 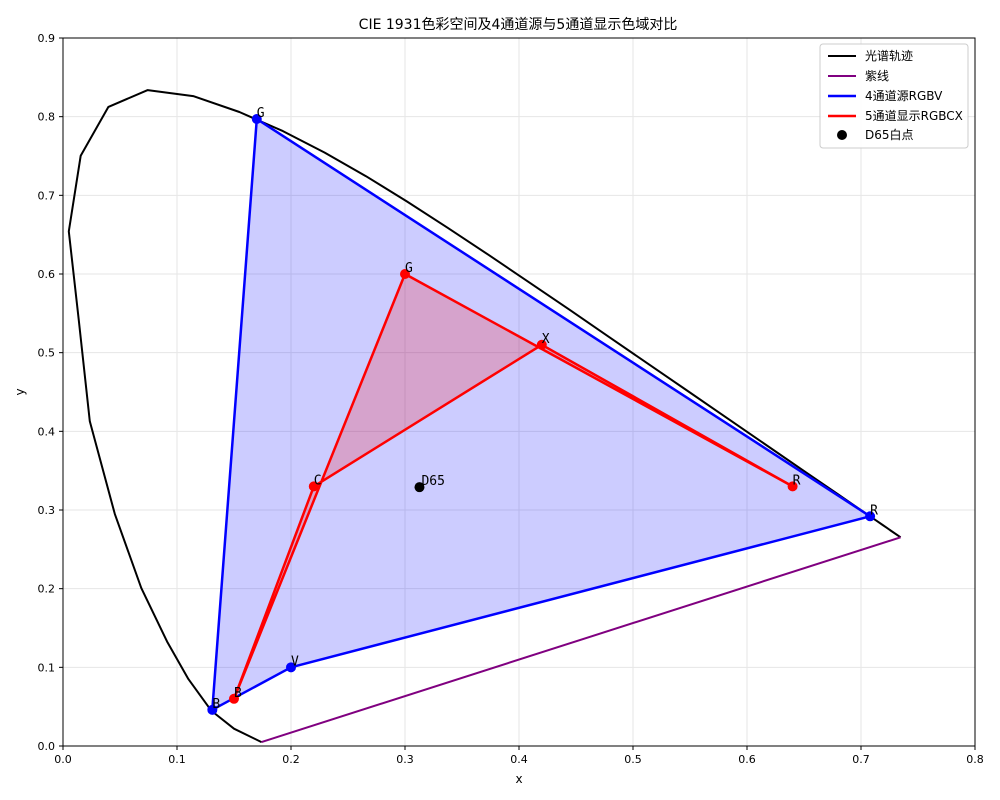 I want to click on x-tick-label: 0.0, so click(x=63, y=759).